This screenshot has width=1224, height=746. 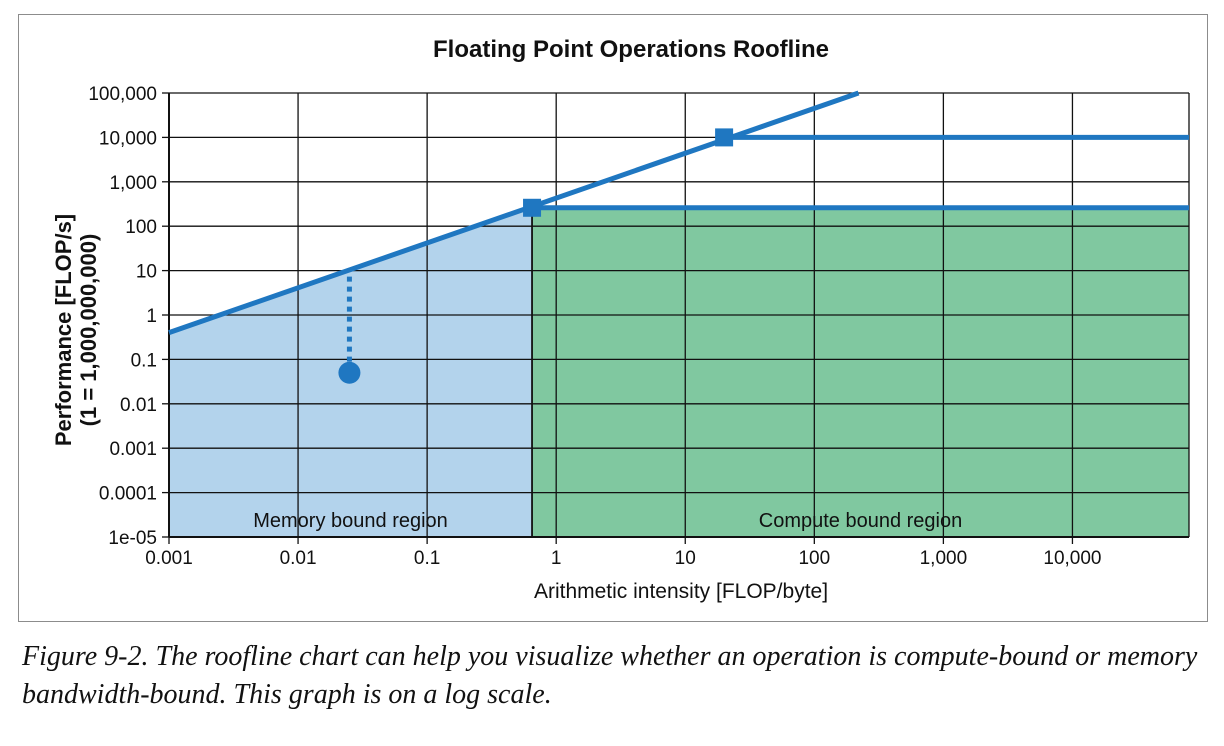 I want to click on y-tick-label: 1e-05, so click(x=132, y=538).